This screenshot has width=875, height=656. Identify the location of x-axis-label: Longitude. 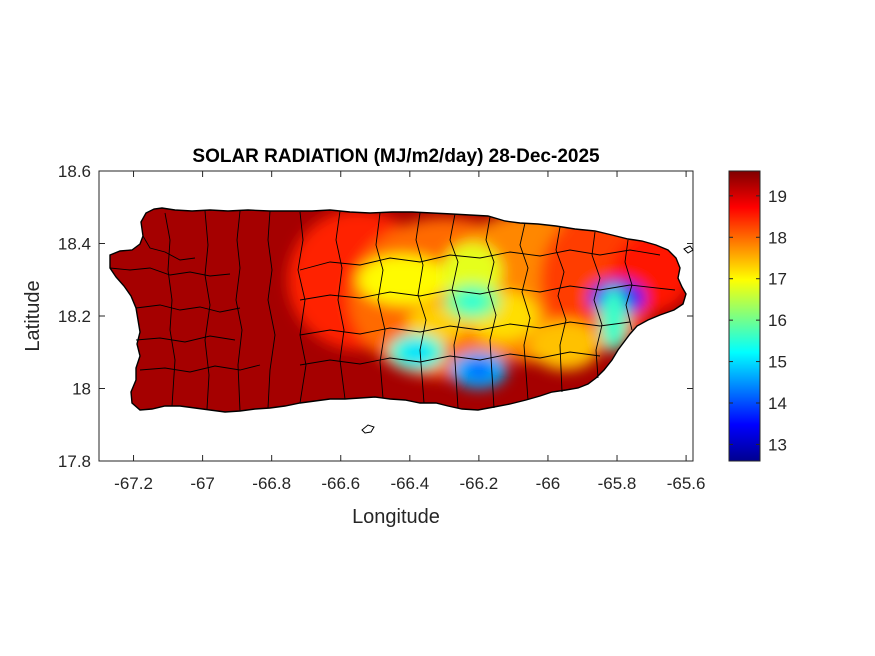
(396, 517).